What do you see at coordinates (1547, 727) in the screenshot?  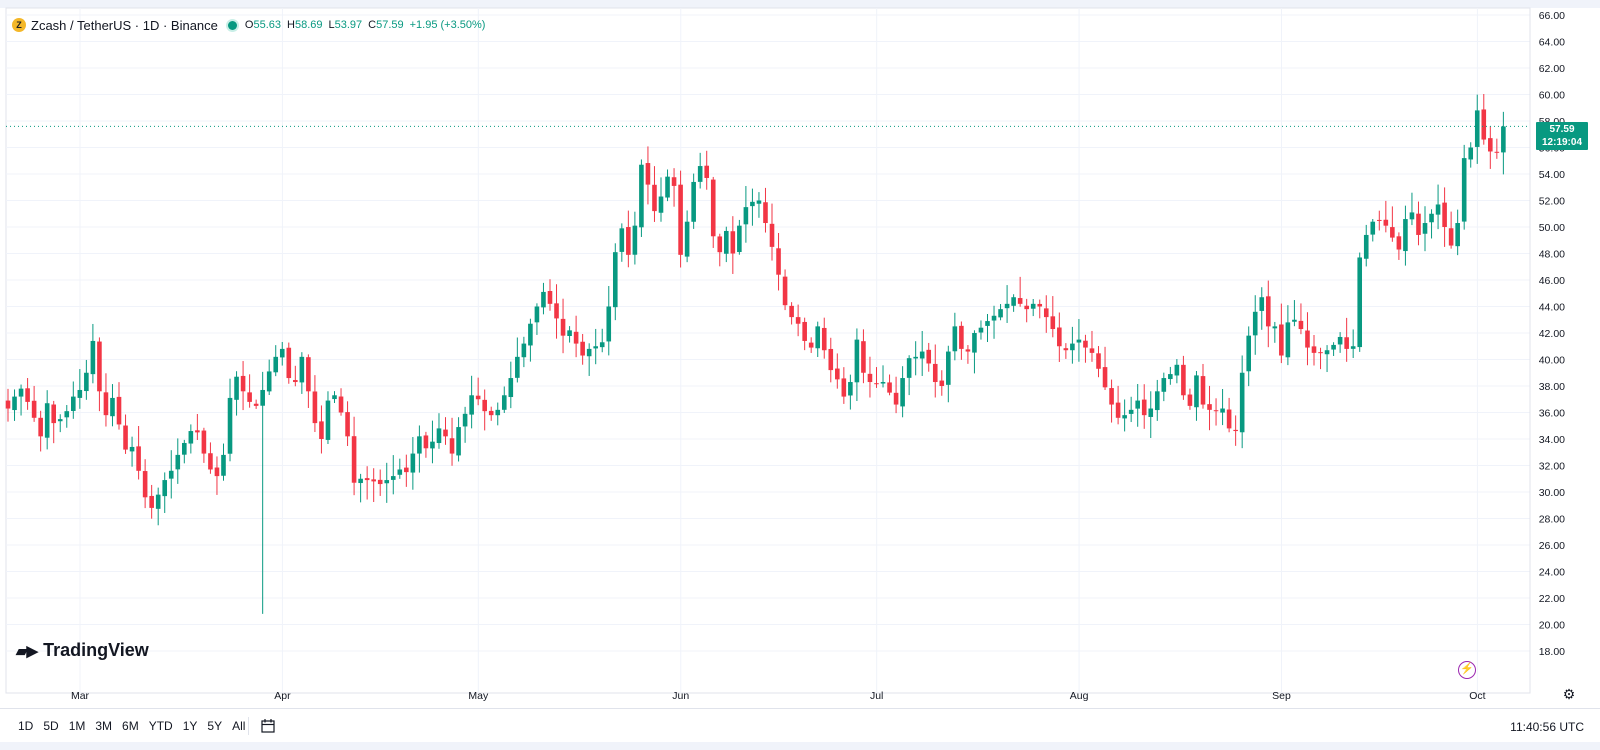 I see `utc-clock: 11:40:56 UTC` at bounding box center [1547, 727].